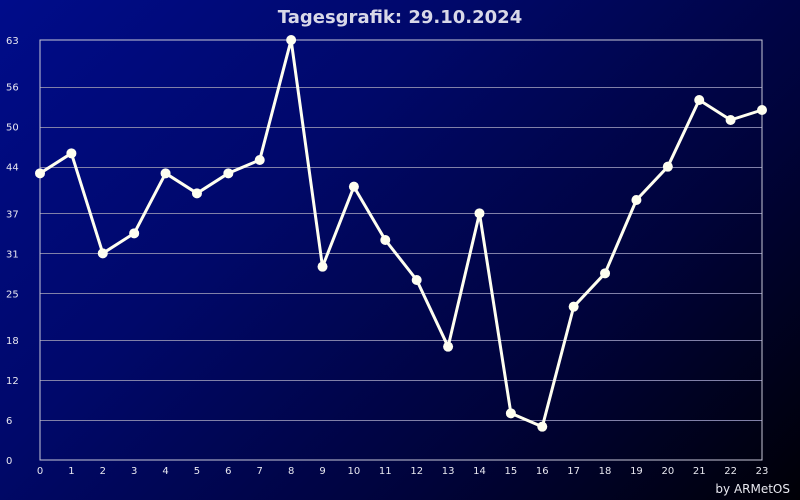  Describe the element at coordinates (752, 489) in the screenshot. I see `credit-text: by ARMetOS` at that location.